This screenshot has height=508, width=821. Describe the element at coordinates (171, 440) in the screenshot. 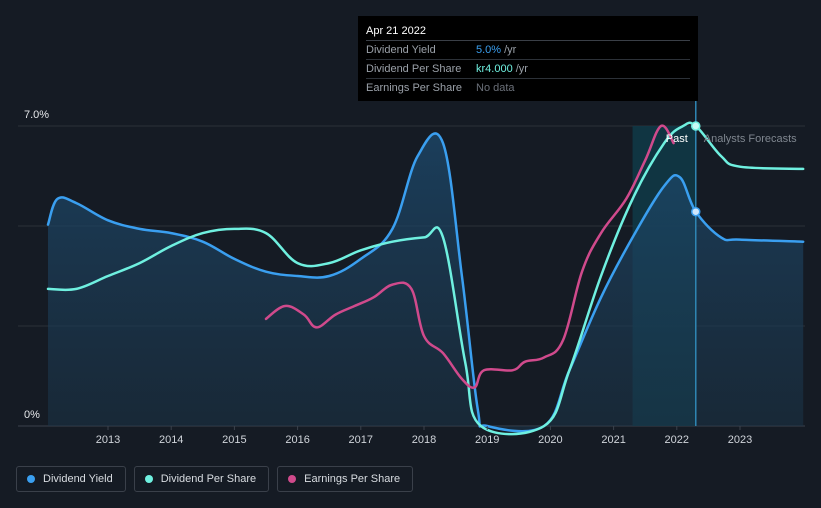

I see `x-tick-label: 2014` at that location.